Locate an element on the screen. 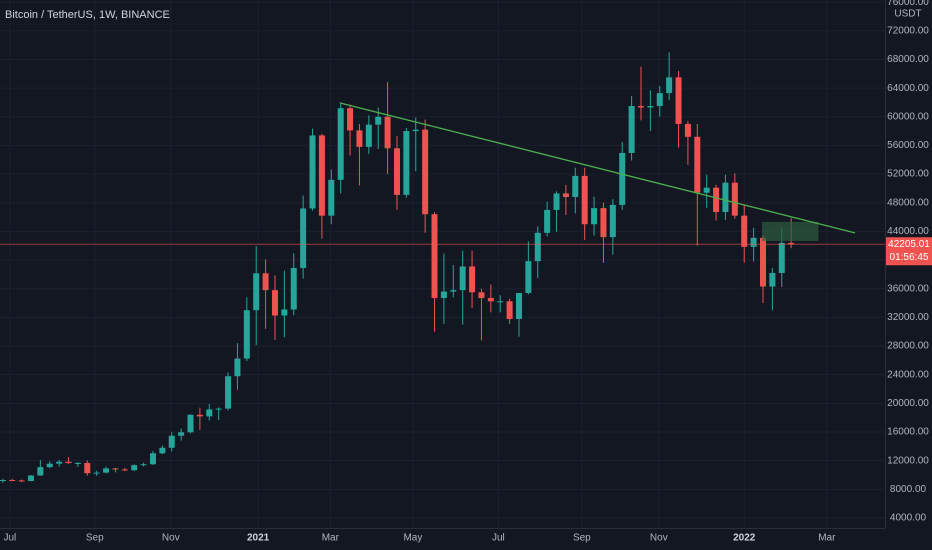 The image size is (932, 550). y-tick-label: 24000.00 is located at coordinates (908, 374).